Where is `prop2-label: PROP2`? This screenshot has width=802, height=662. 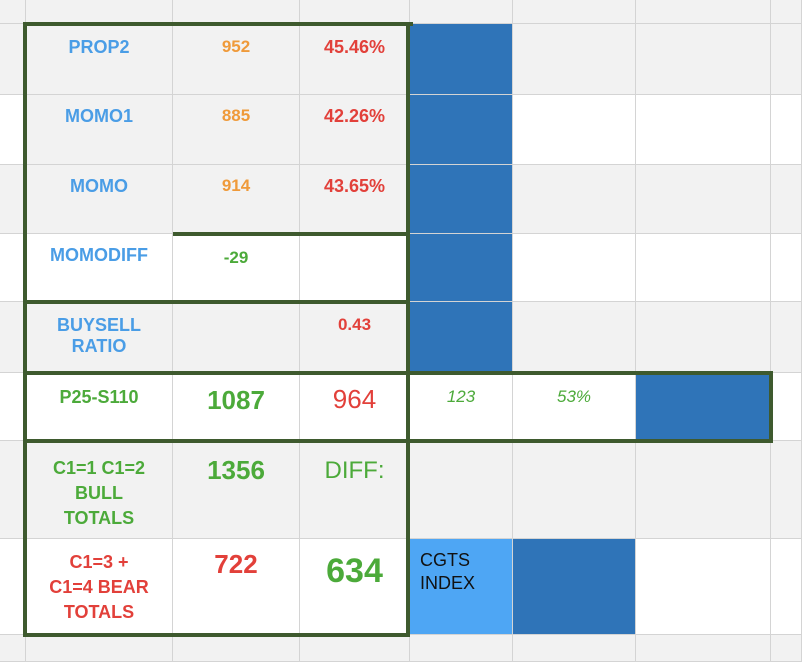
prop2-label: PROP2 is located at coordinates (99, 47).